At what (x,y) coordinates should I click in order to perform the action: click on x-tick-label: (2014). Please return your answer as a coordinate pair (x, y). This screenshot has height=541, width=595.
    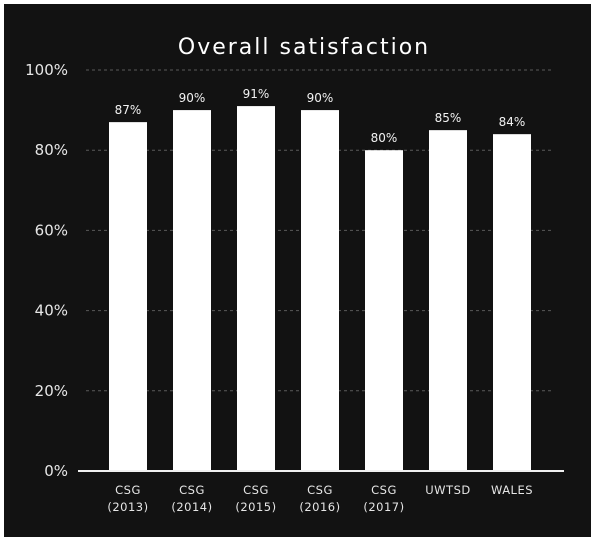
    Looking at the image, I should click on (191, 507).